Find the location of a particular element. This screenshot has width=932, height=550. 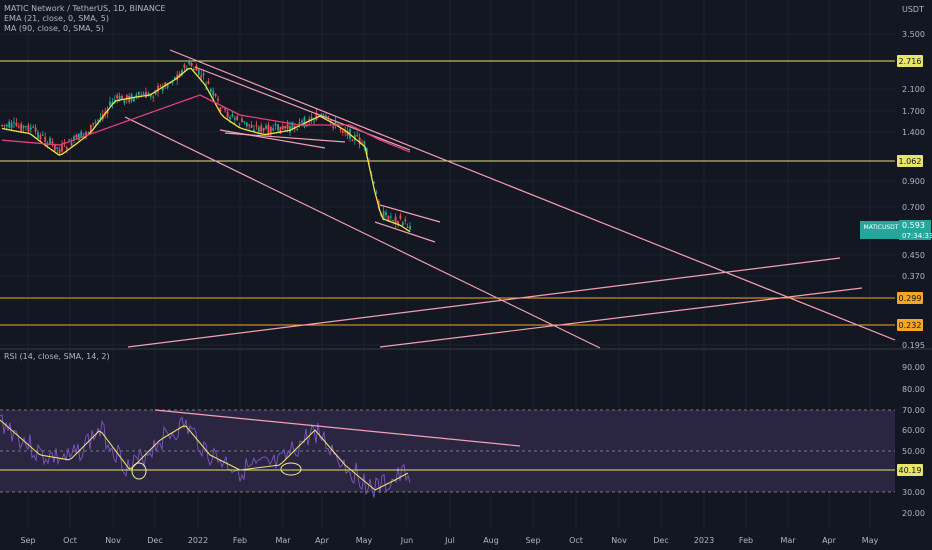

time-tick-label: 2022 is located at coordinates (198, 540).